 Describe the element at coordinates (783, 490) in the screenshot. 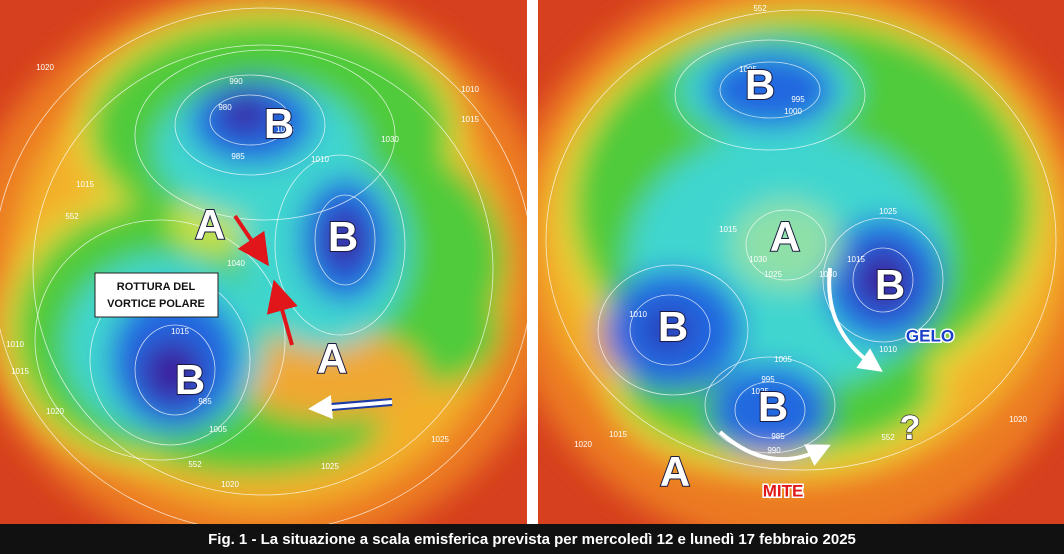

I see `annotation: MITE` at that location.